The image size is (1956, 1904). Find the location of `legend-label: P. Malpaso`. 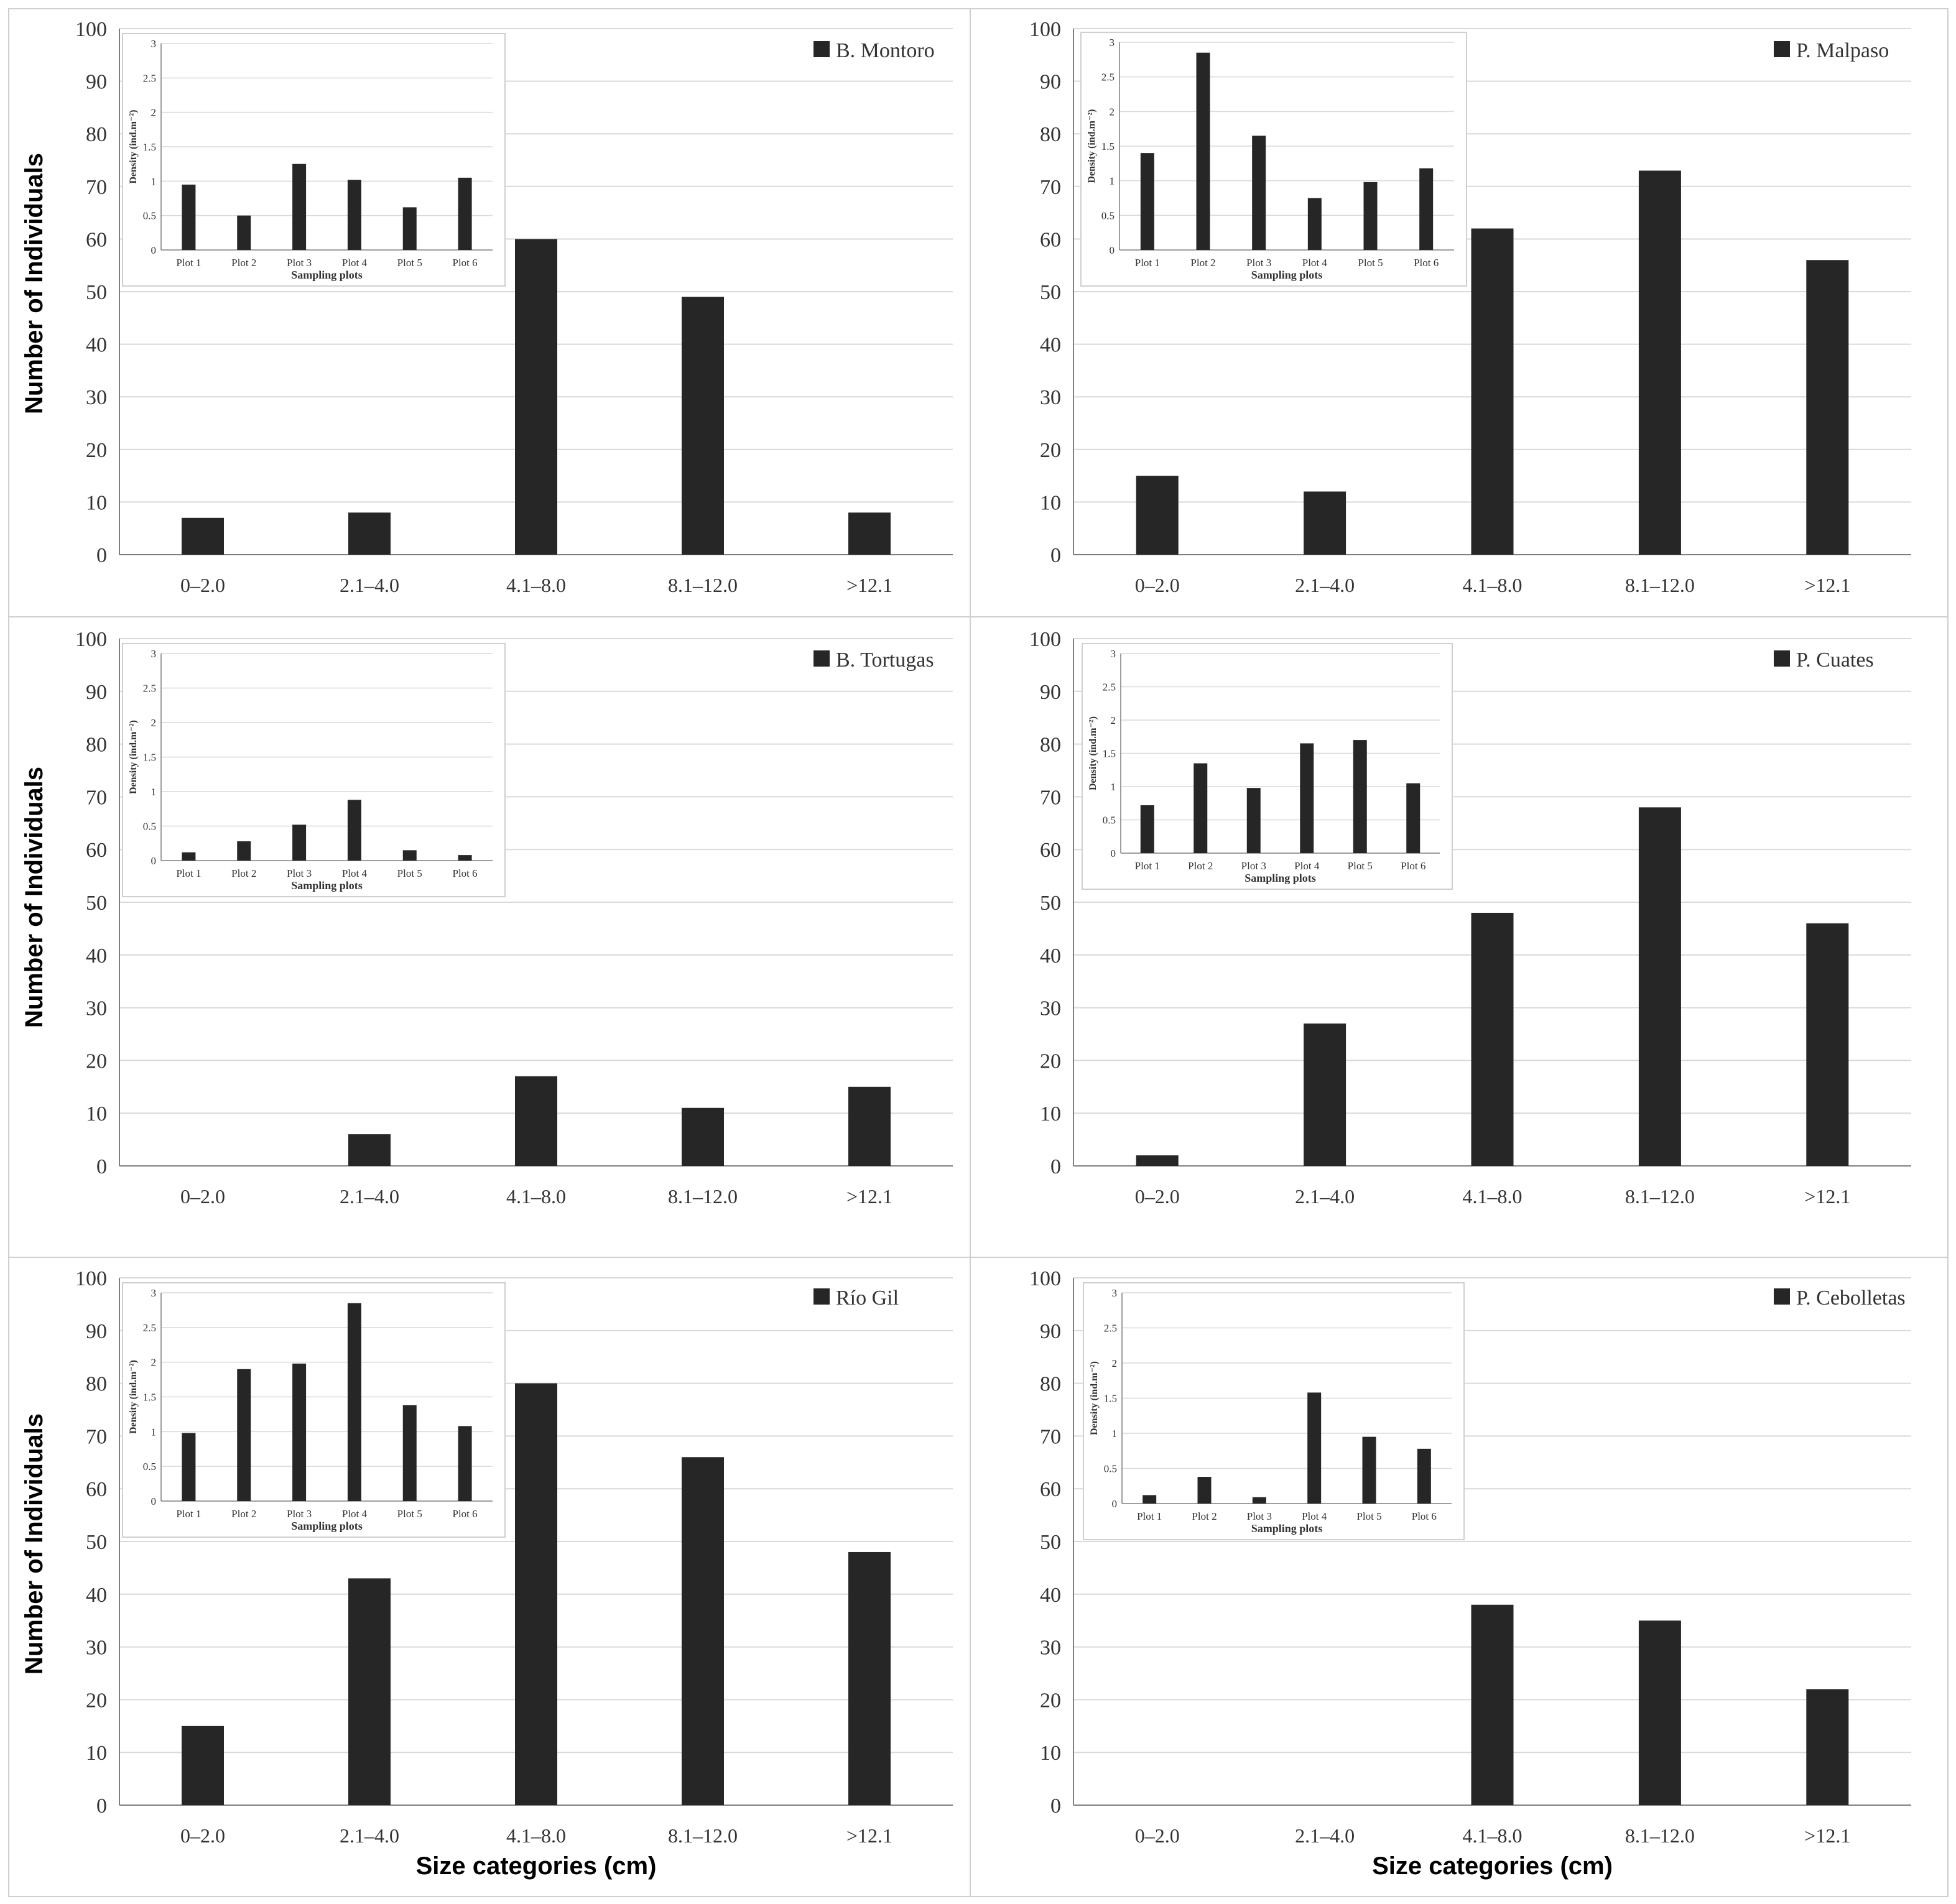

legend-label: P. Malpaso is located at coordinates (1842, 50).